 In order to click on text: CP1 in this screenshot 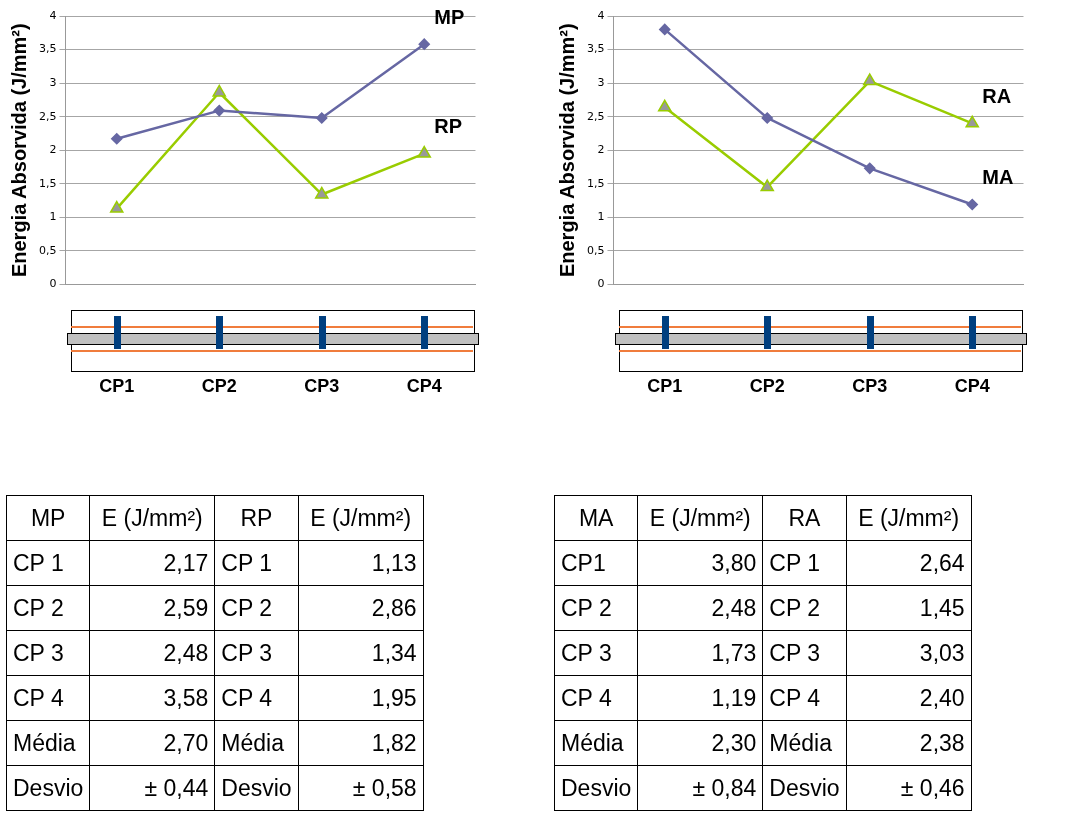, I will do `click(596, 563)`.